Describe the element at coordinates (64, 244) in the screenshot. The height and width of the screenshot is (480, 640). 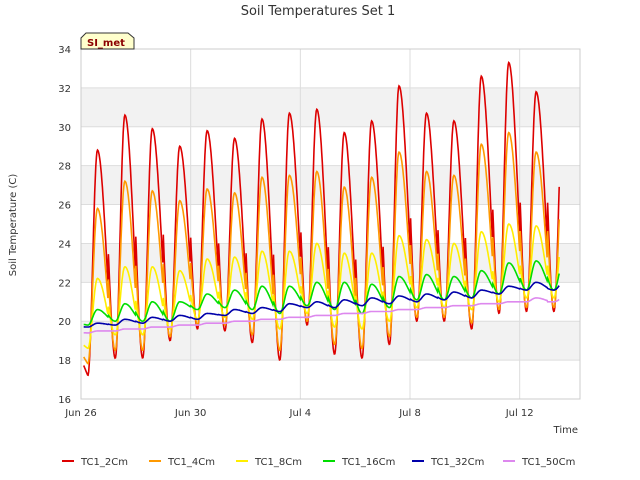
I see `y-tick-label: 24` at that location.